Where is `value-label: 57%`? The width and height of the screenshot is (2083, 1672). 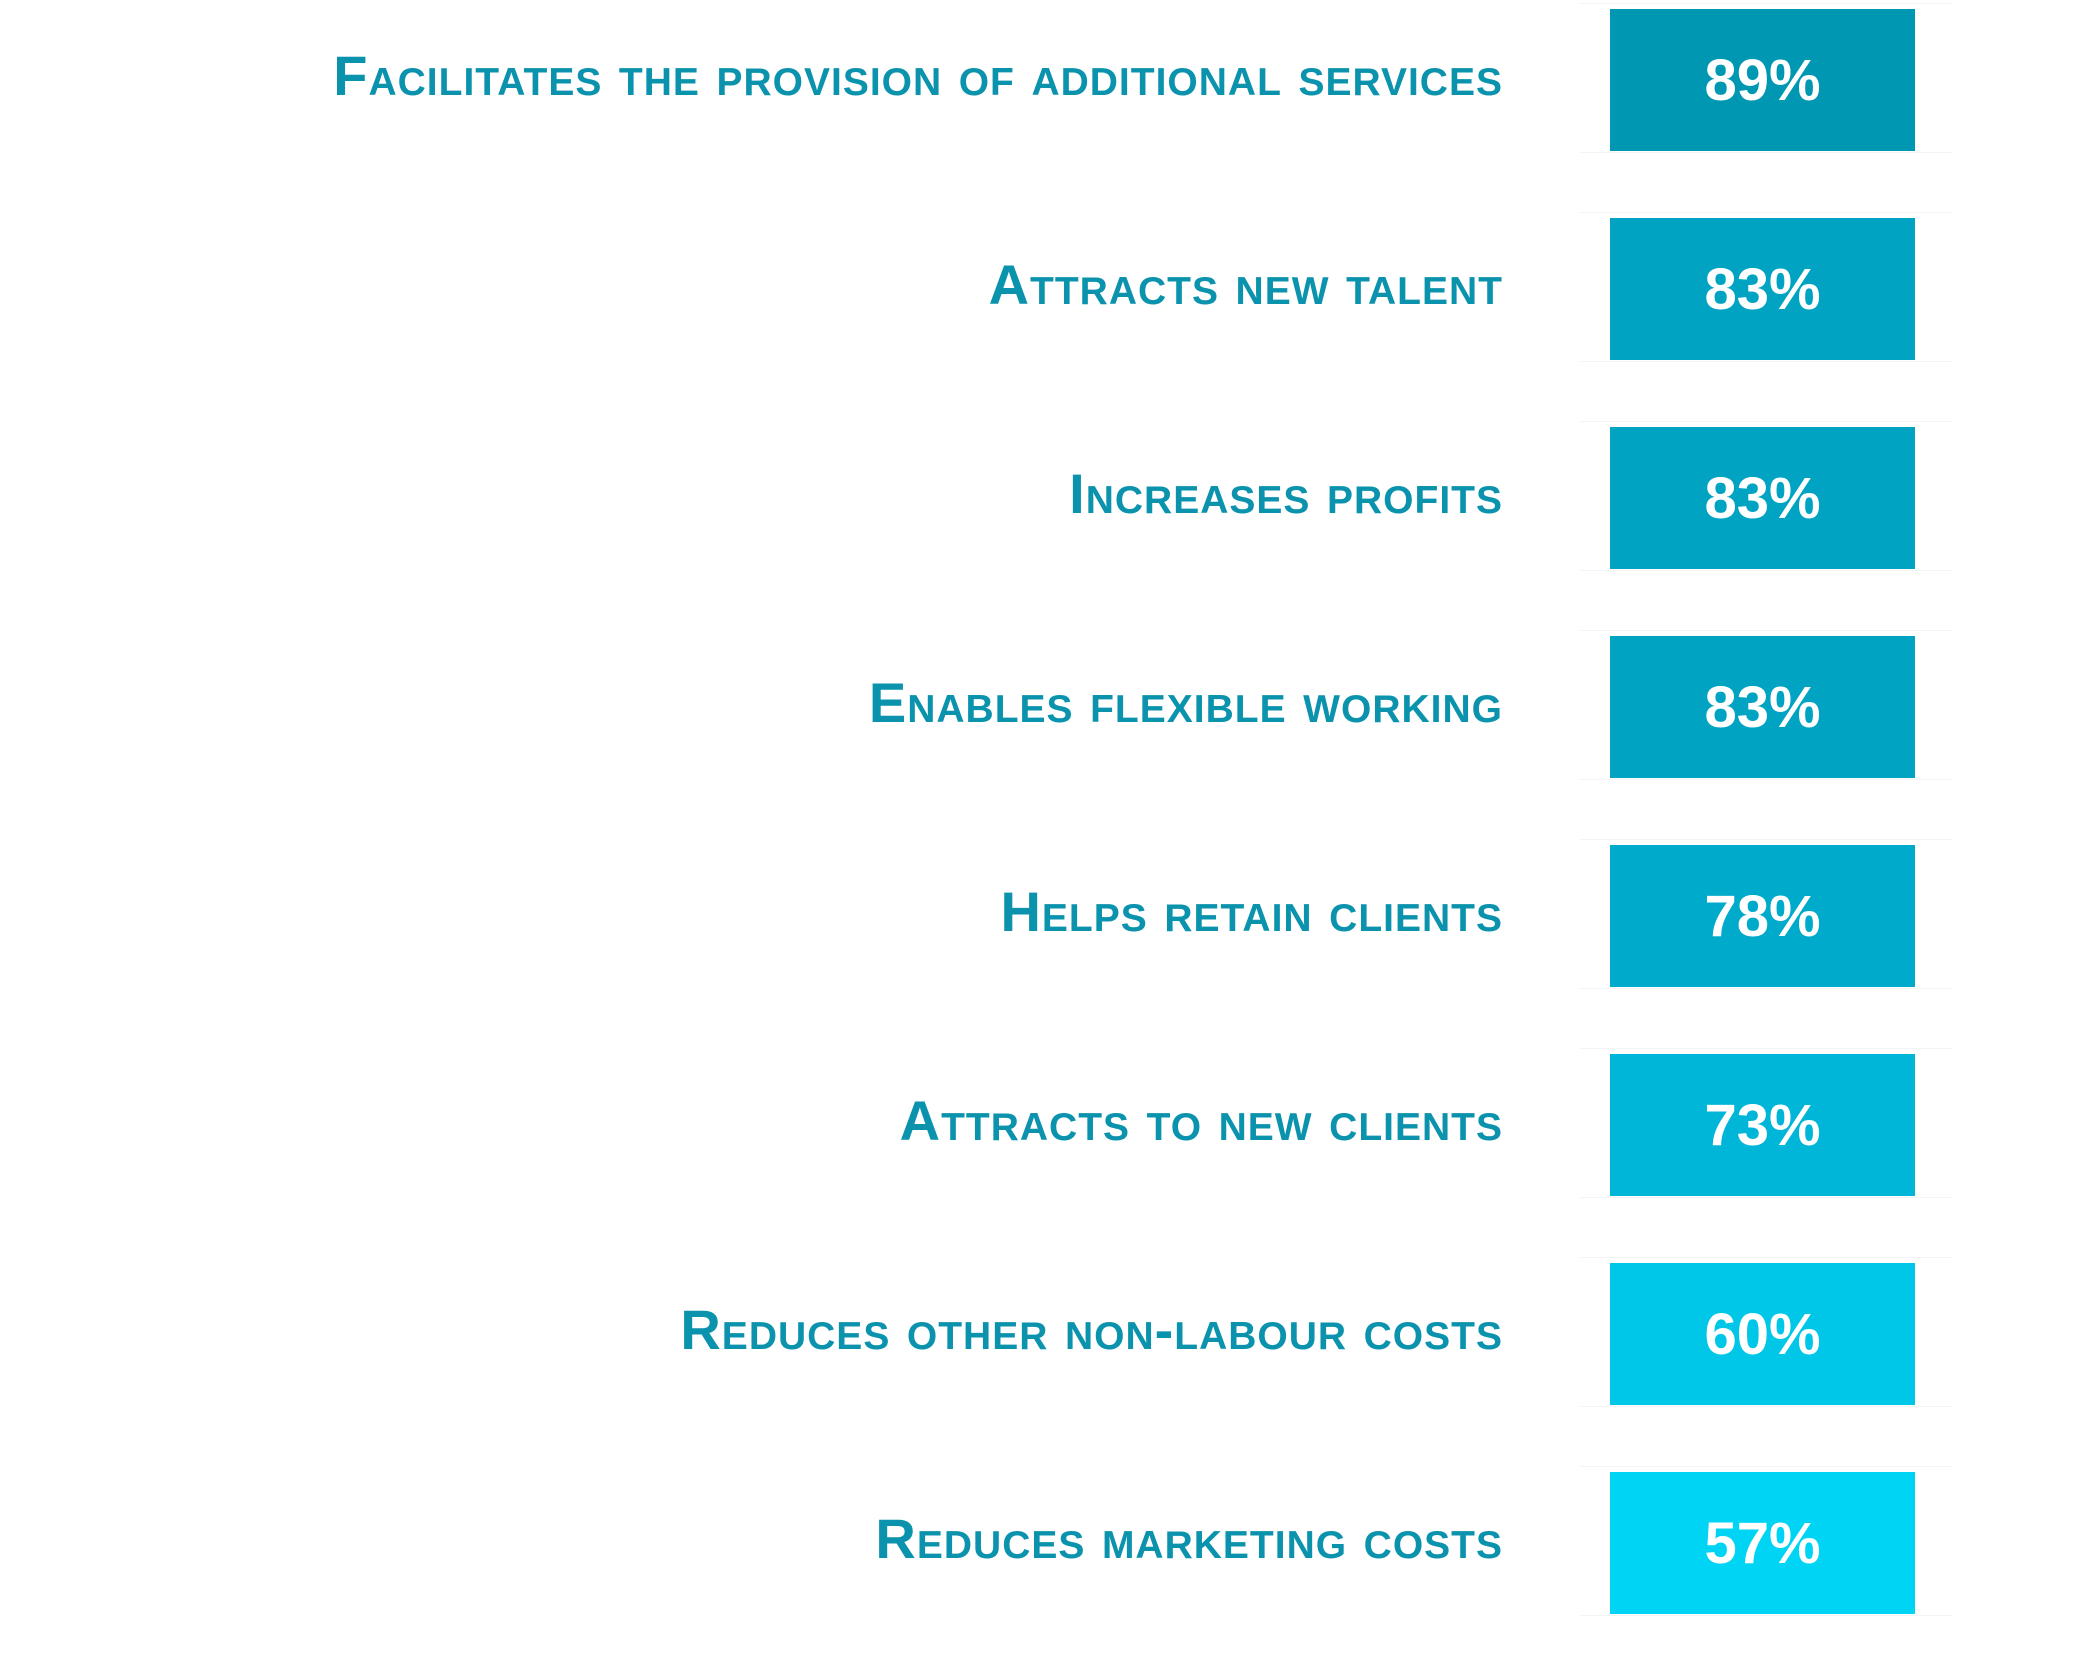 value-label: 57% is located at coordinates (1762, 1543).